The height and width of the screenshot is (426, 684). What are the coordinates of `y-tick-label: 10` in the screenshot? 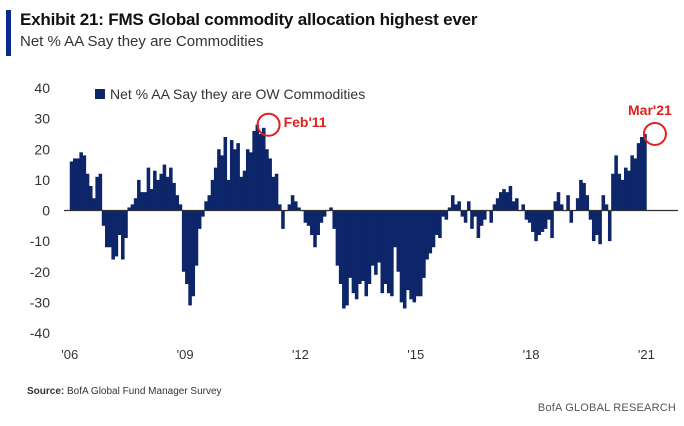 It's located at (42, 180).